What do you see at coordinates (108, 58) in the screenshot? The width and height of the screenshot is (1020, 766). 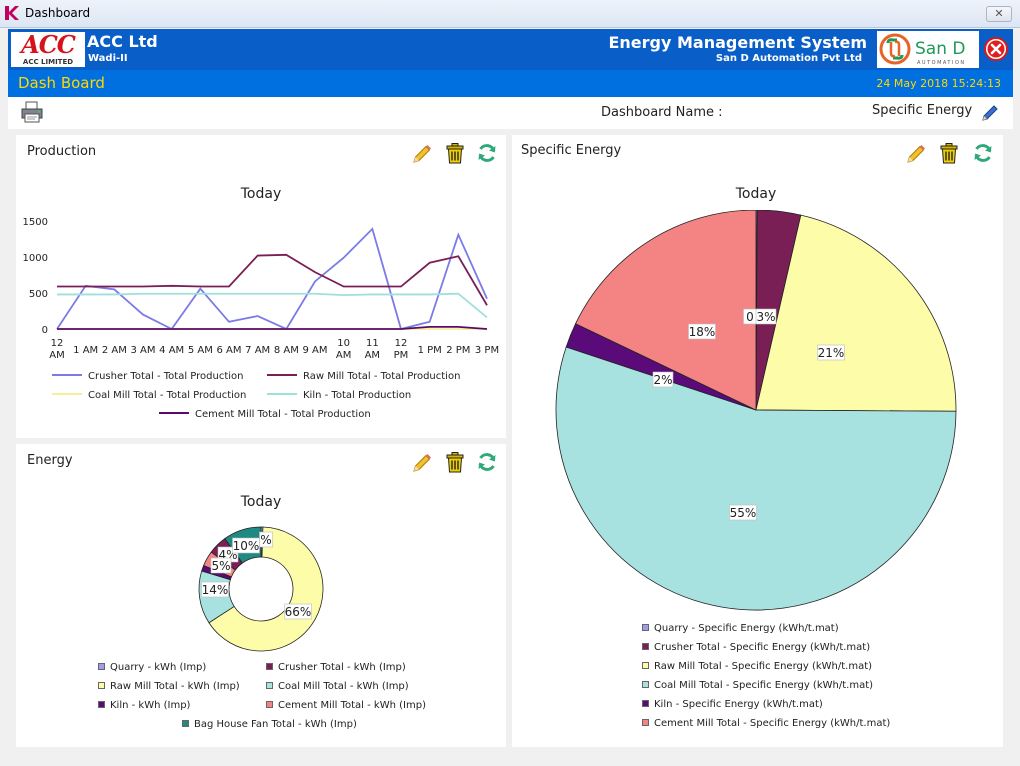 I see `site-name: Wadi-II` at bounding box center [108, 58].